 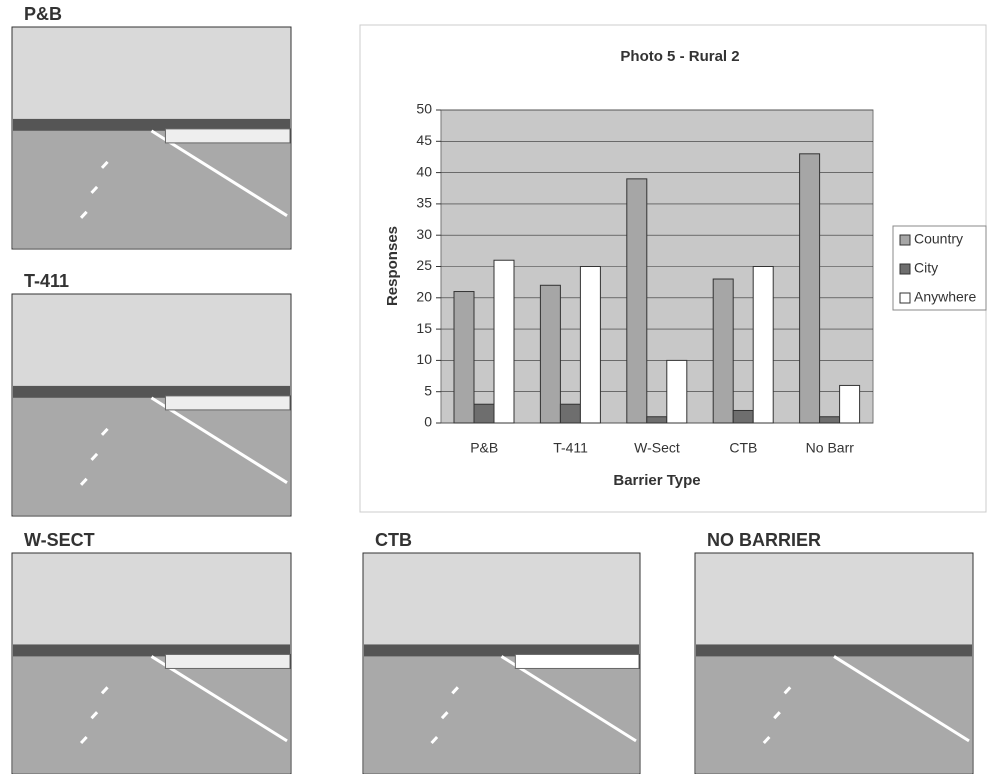 I want to click on x-tick-label: CTB, so click(x=743, y=448).